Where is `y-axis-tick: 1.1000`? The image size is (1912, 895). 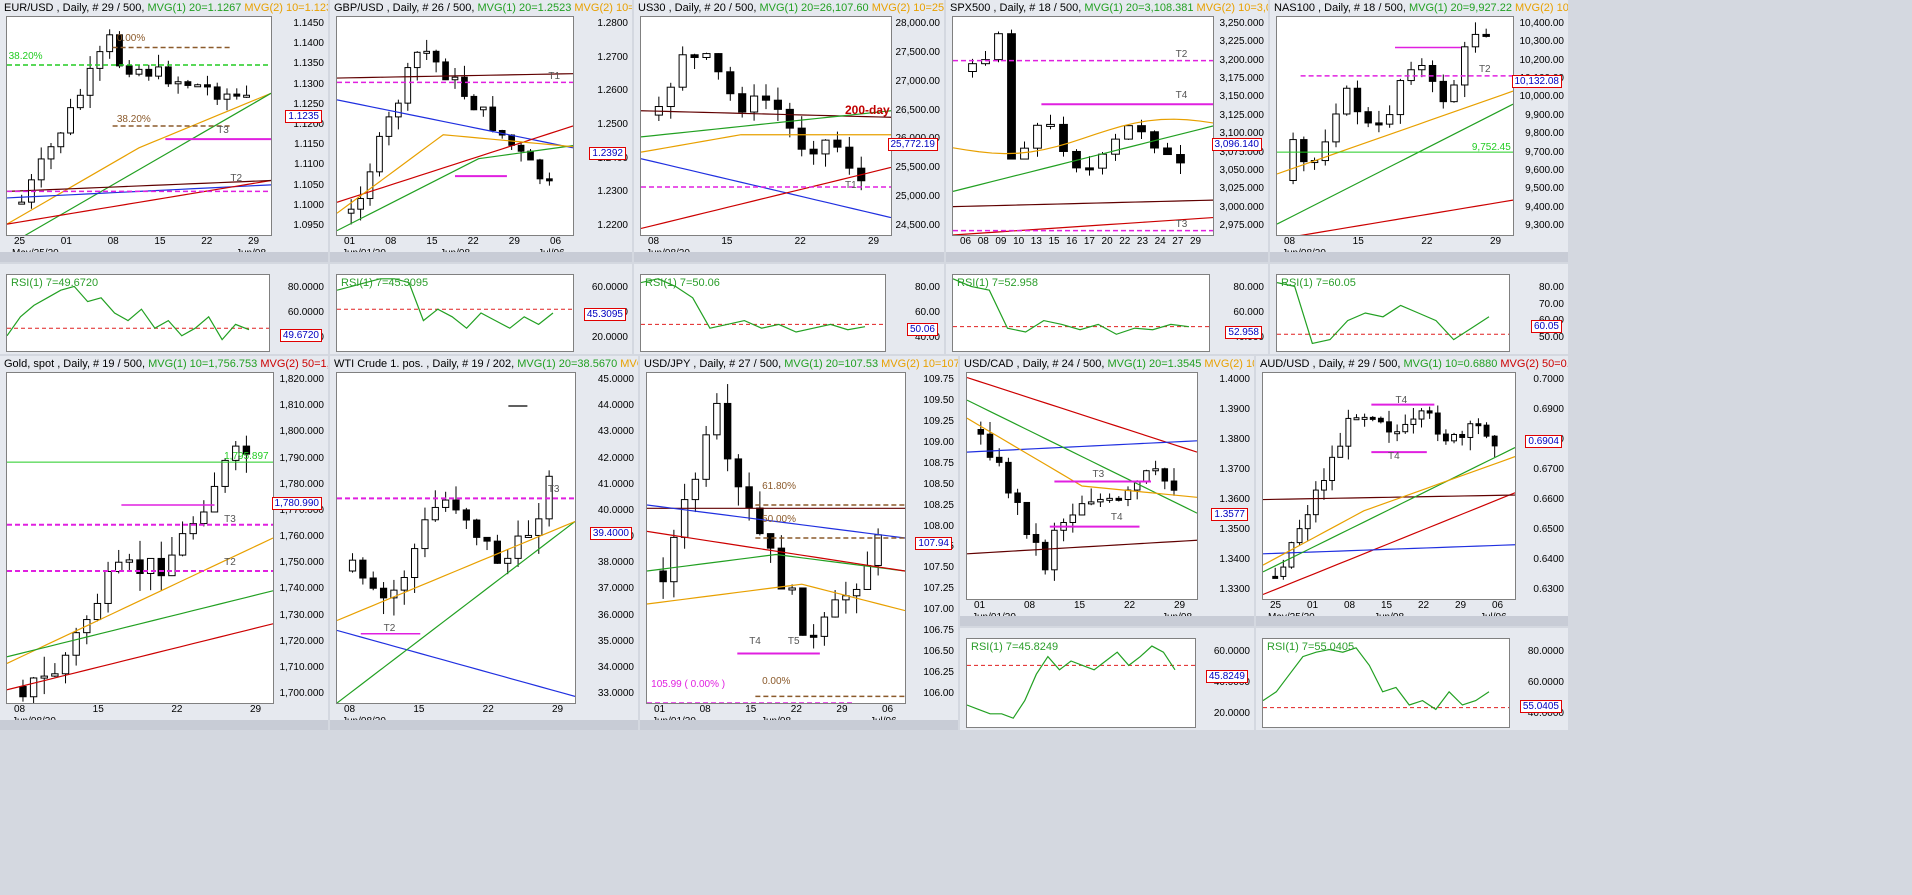
y-axis-tick: 1.1000 is located at coordinates (308, 205).